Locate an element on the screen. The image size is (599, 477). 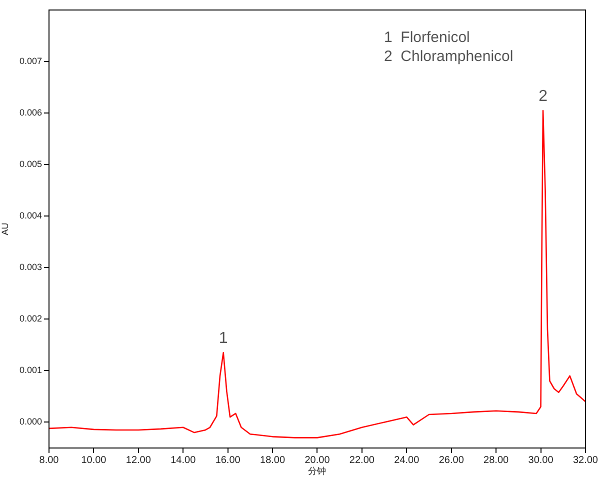
annotation: 2 Chloramphenicol is located at coordinates (449, 57).